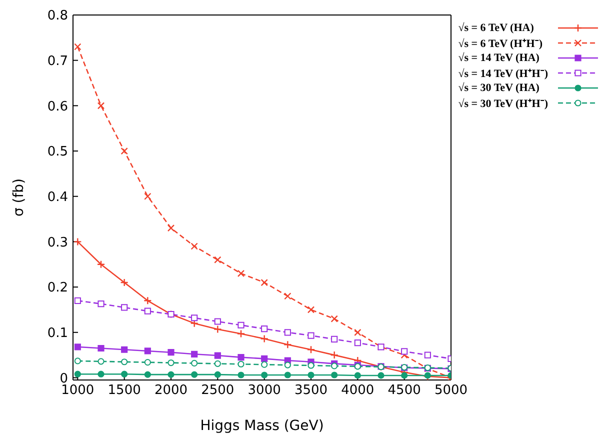  Describe the element at coordinates (77, 390) in the screenshot. I see `x-tick-label: 1000` at that location.